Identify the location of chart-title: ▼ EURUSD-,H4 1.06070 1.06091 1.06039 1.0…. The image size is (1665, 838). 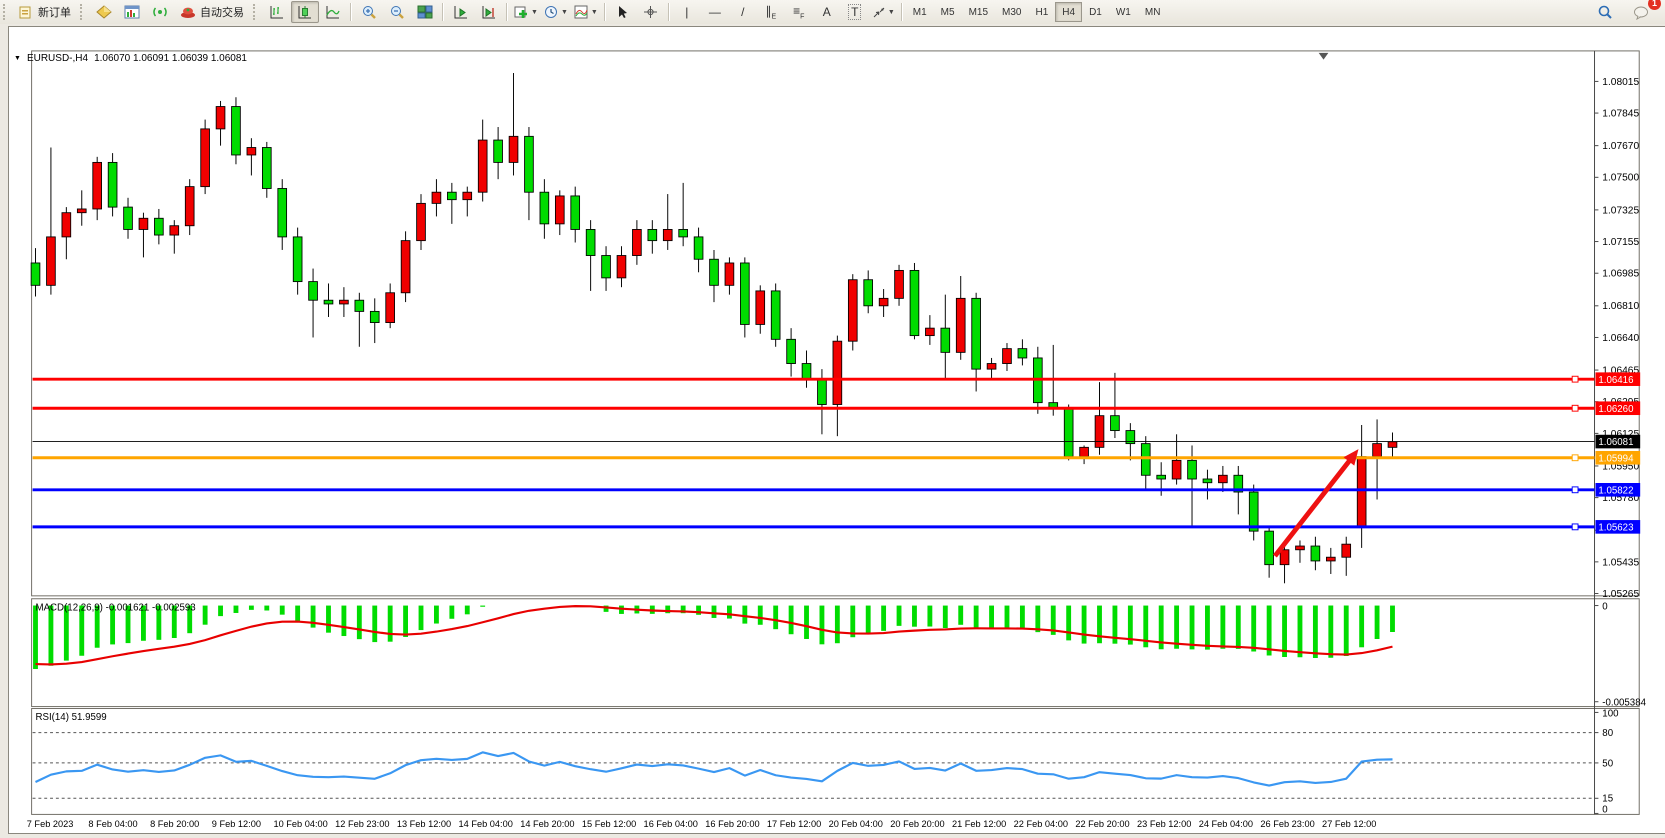
(130, 58).